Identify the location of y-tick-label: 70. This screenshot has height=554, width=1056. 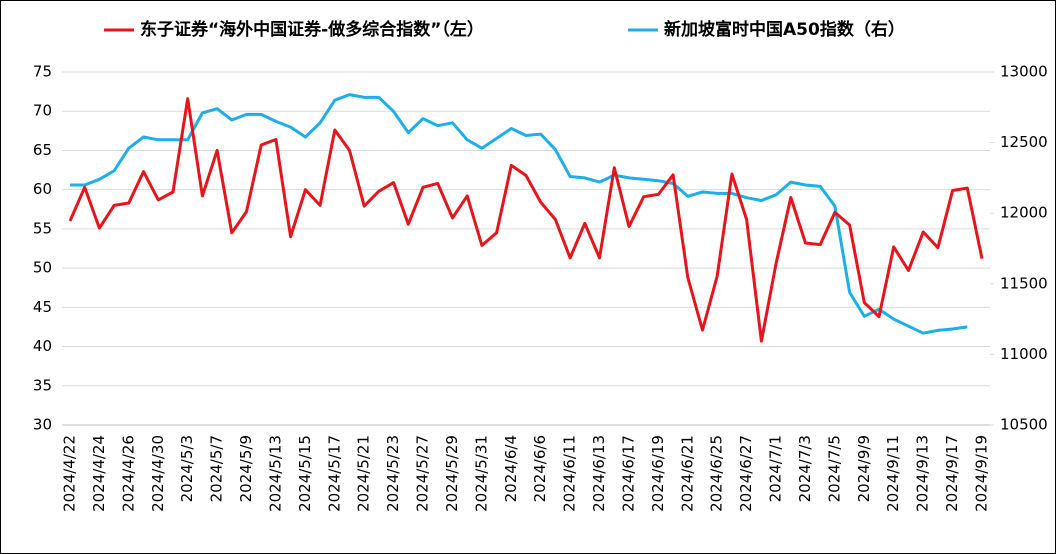
(42, 111).